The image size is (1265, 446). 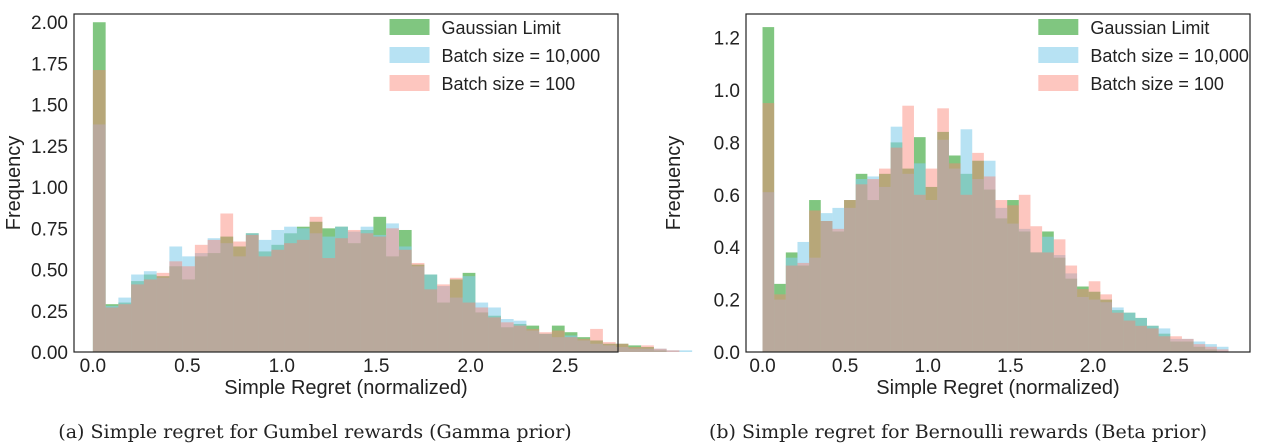 What do you see at coordinates (521, 56) in the screenshot?
I see `legend-label: Batch size = 10,000` at bounding box center [521, 56].